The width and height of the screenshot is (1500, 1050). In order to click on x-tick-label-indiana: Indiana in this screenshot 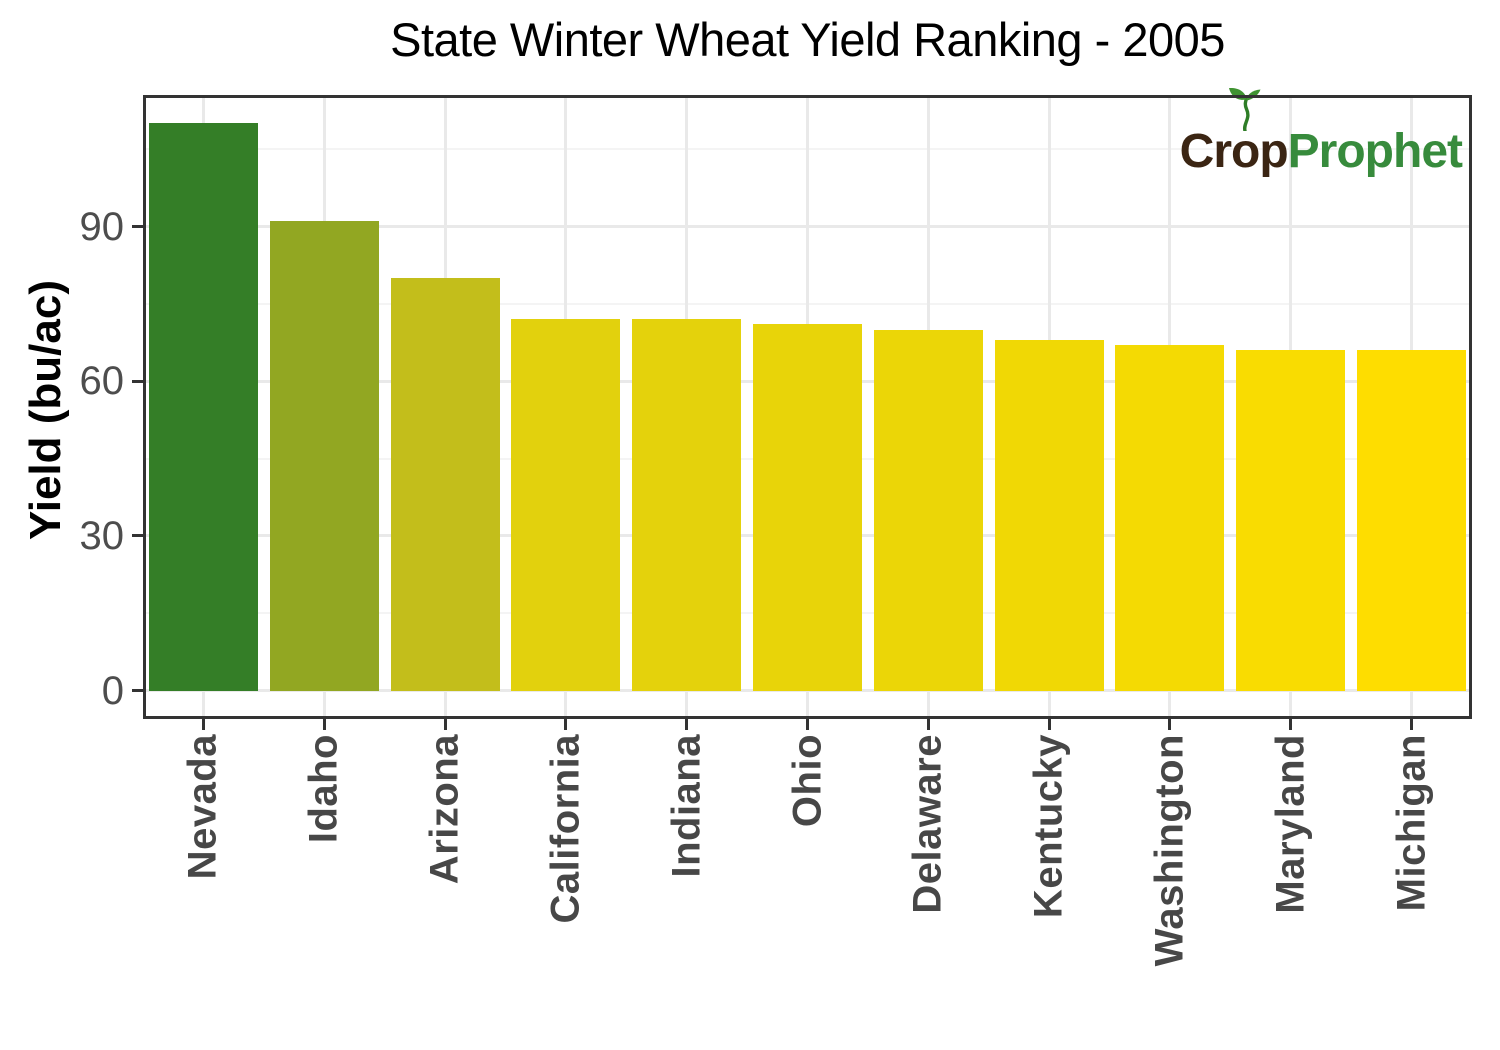, I will do `click(686, 806)`.